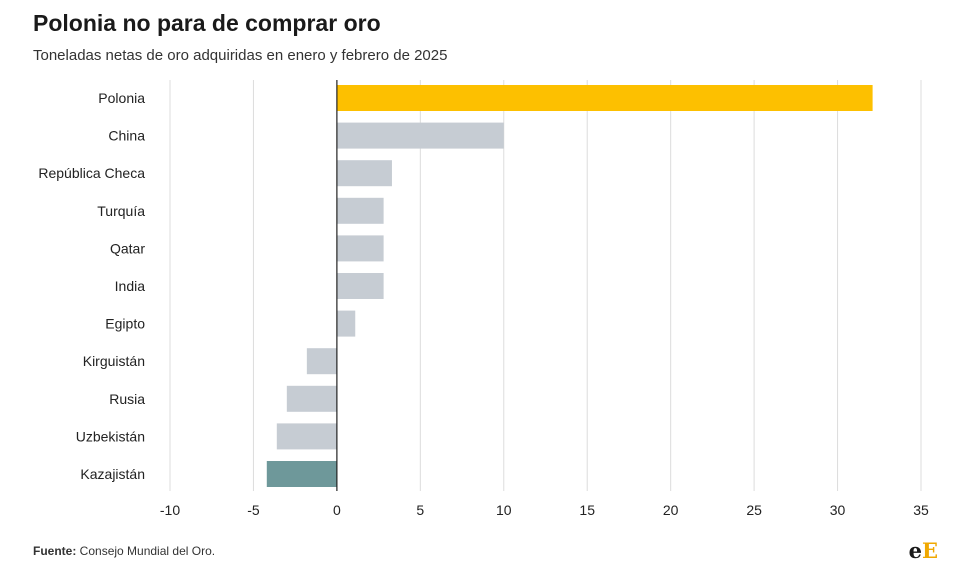  I want to click on category-label: Turquía, so click(121, 211).